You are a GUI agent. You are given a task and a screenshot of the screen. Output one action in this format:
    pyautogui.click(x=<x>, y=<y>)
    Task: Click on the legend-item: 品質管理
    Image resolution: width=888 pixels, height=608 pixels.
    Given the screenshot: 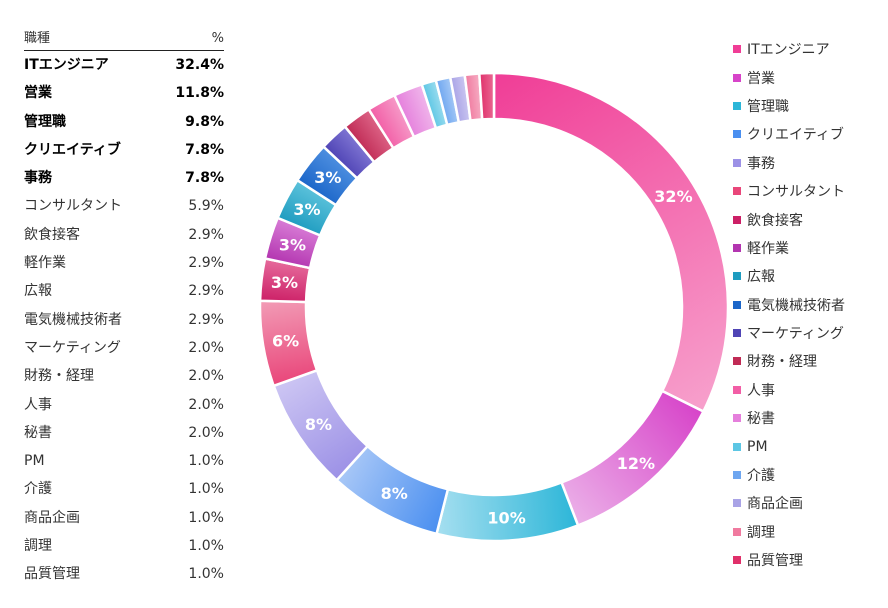 What is the action you would take?
    pyautogui.click(x=808, y=560)
    